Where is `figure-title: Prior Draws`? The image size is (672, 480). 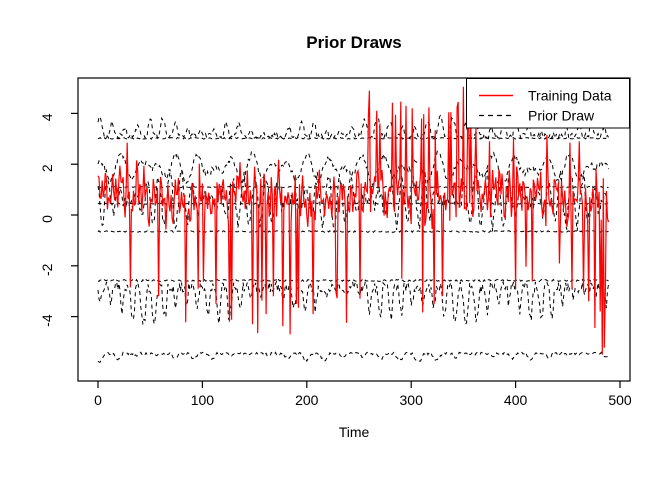
figure-title: Prior Draws is located at coordinates (353, 42).